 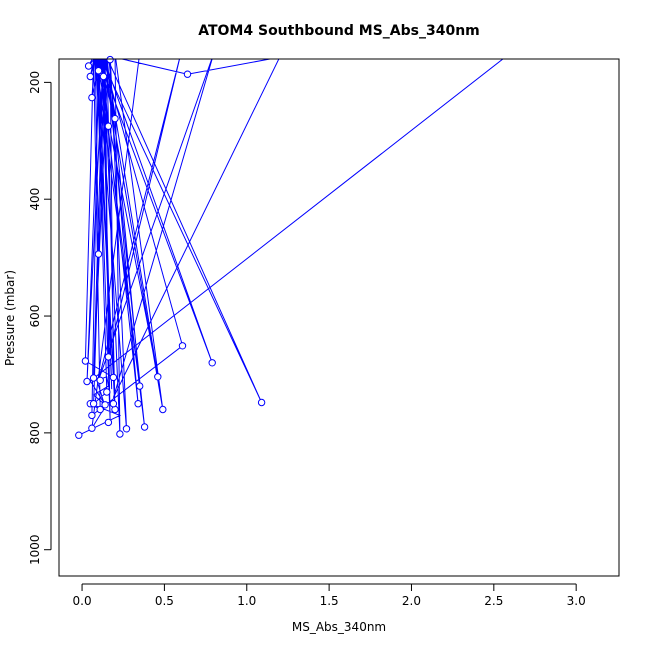 I want to click on y-tick-label: 200, so click(x=35, y=82).